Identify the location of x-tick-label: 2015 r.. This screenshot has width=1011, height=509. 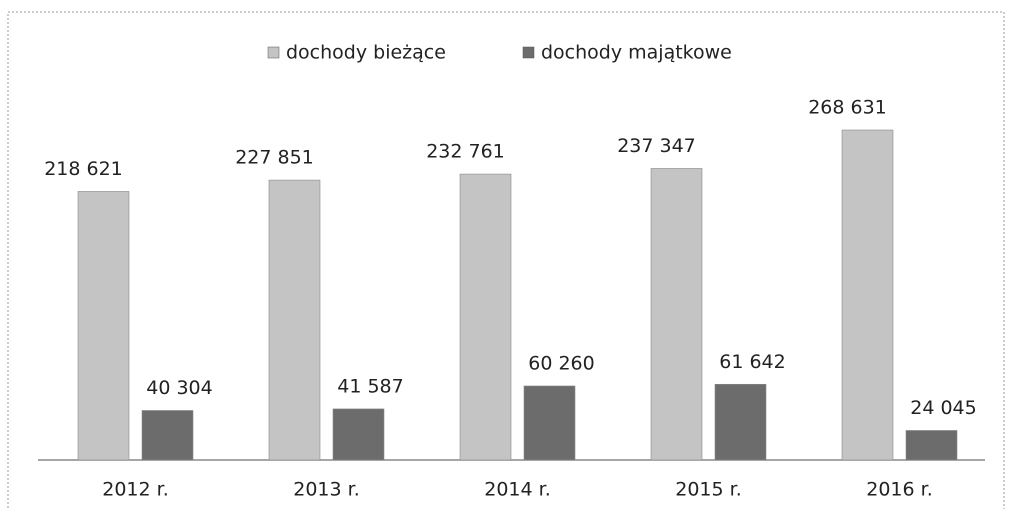
(708, 490).